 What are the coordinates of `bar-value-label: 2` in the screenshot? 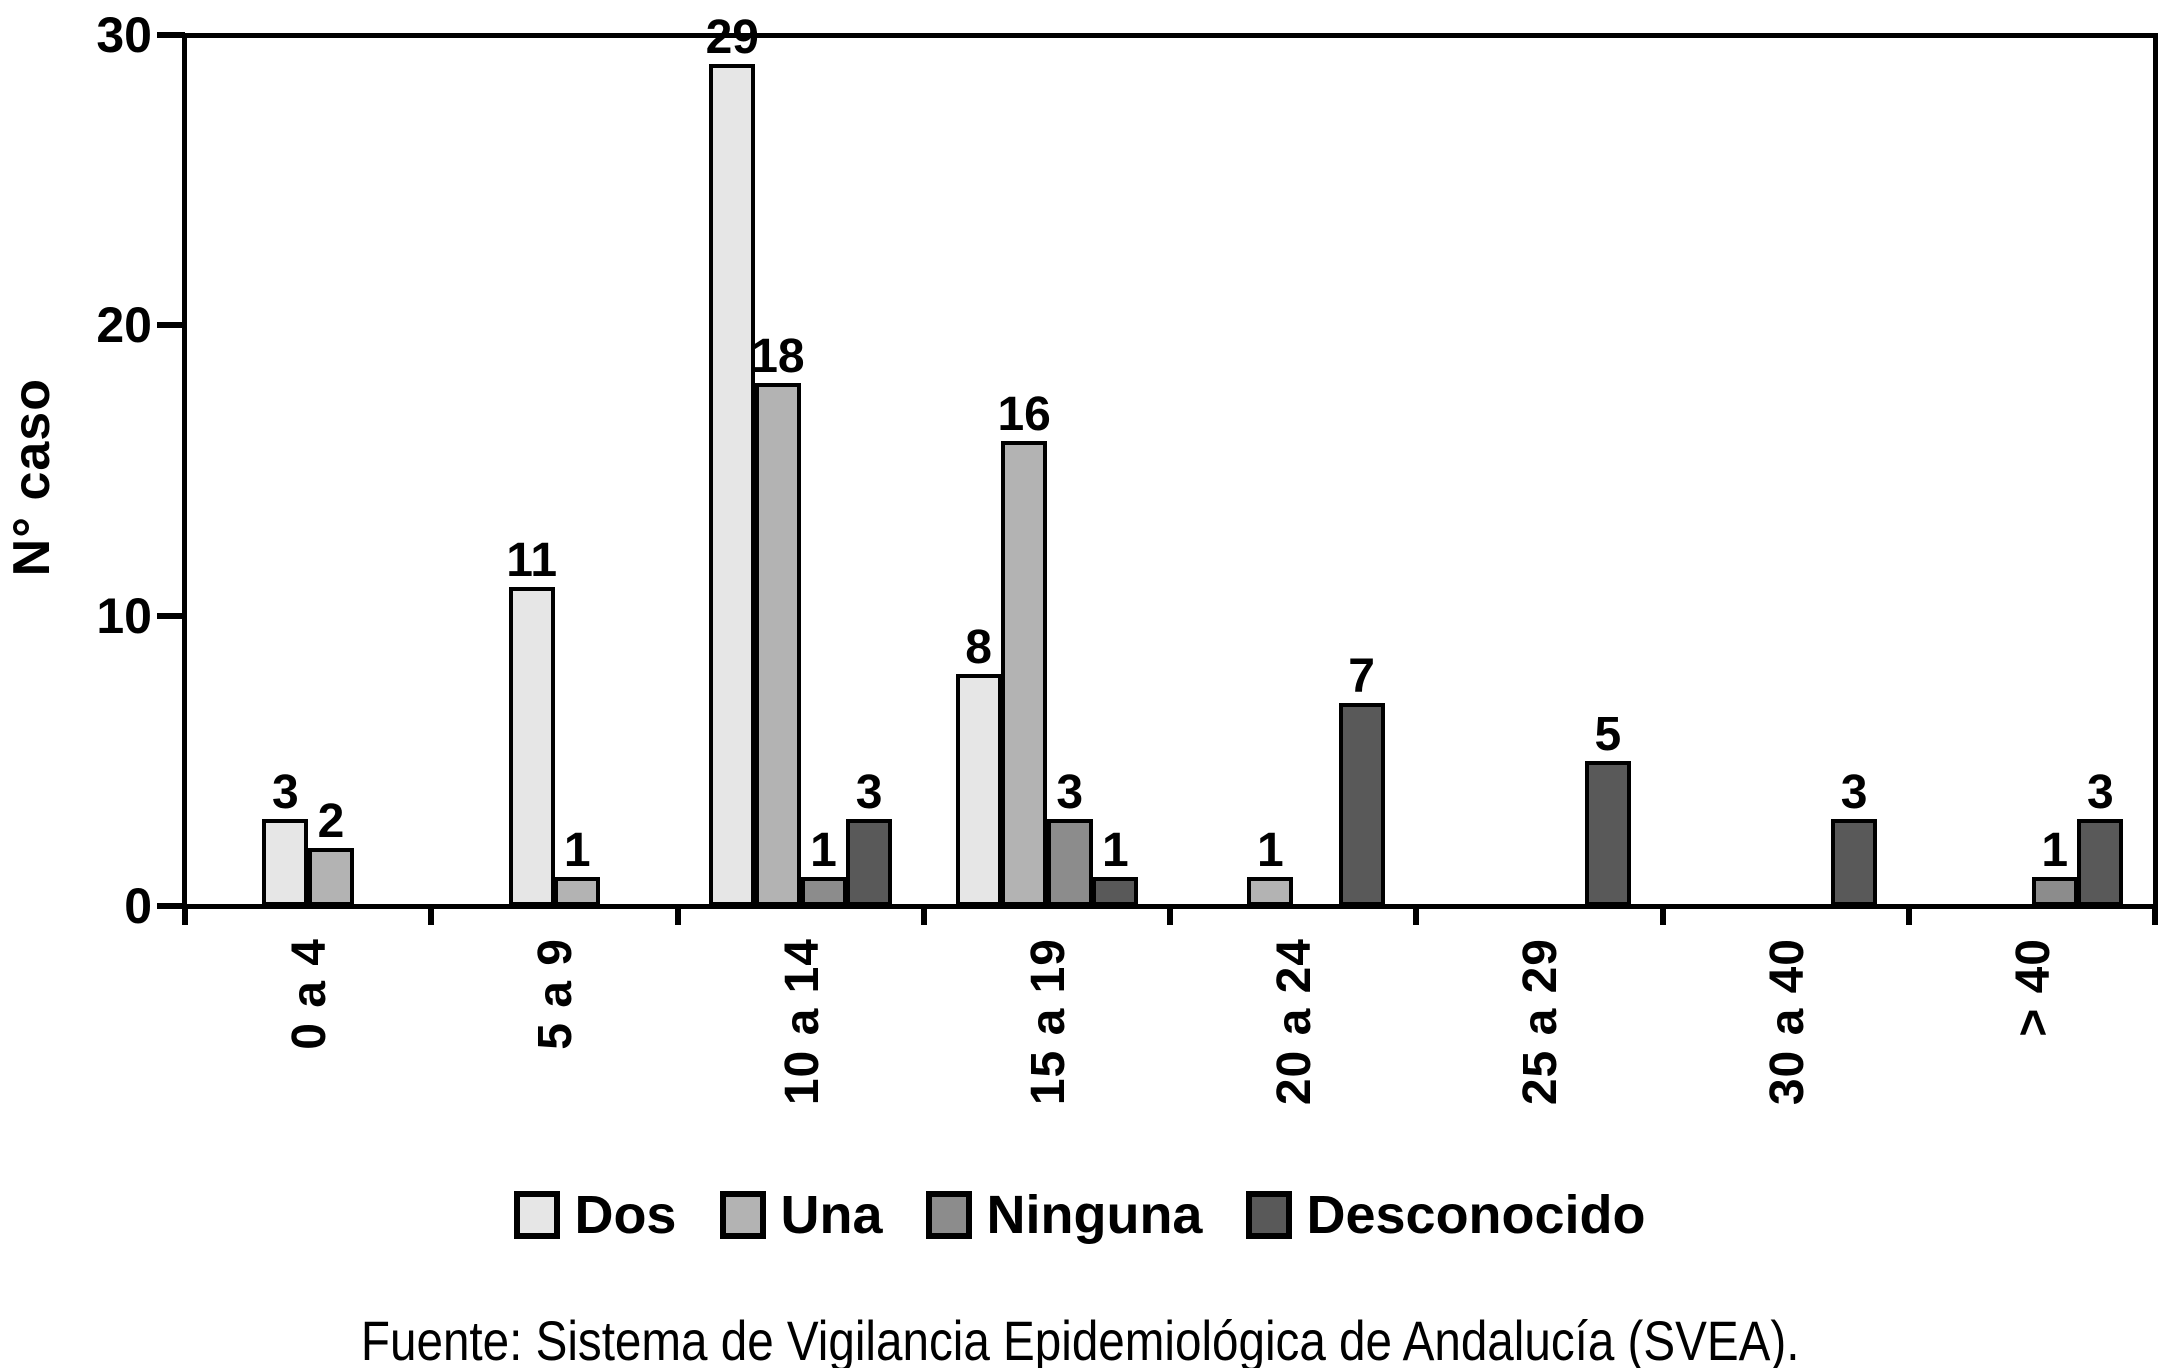 It's located at (331, 821).